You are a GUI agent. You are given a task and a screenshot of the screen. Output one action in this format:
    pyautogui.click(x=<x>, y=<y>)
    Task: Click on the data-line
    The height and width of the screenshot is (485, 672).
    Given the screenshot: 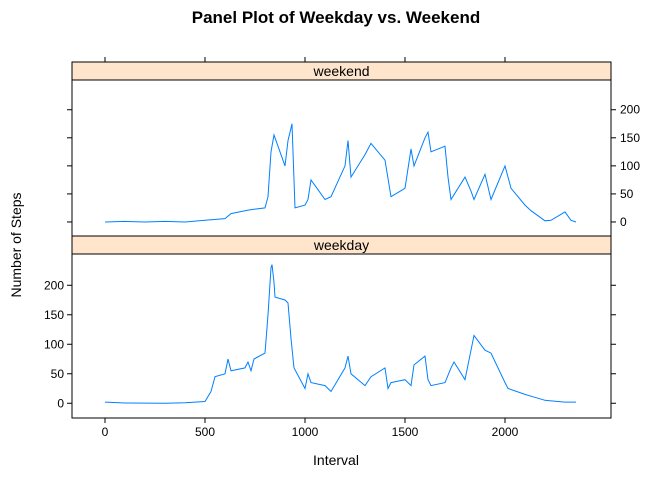 What is the action you would take?
    pyautogui.click(x=340, y=173)
    